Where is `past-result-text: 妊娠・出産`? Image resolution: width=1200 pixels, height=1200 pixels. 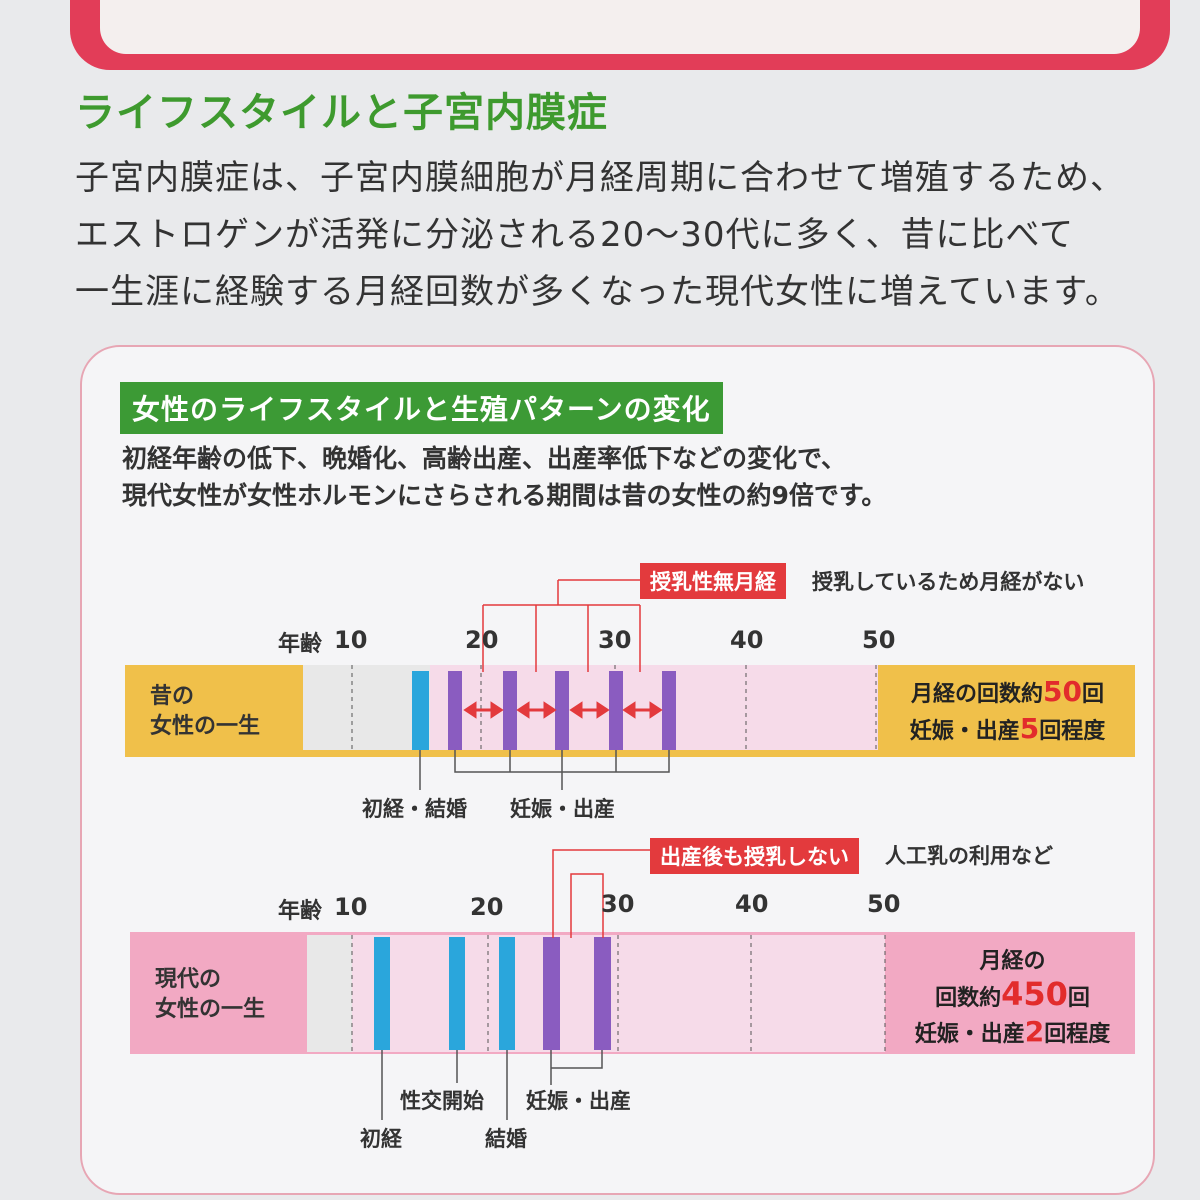
past-result-text: 妊娠・出産 is located at coordinates (964, 731).